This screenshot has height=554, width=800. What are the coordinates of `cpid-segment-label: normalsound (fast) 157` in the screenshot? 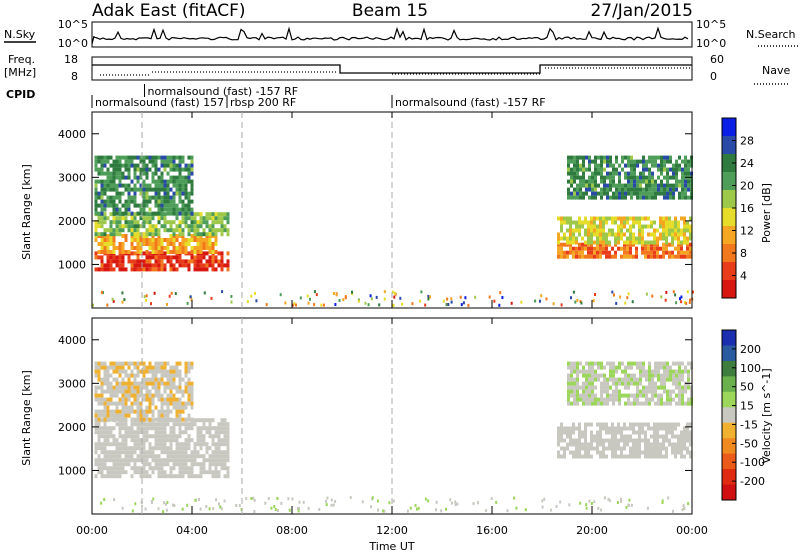 It's located at (159, 102).